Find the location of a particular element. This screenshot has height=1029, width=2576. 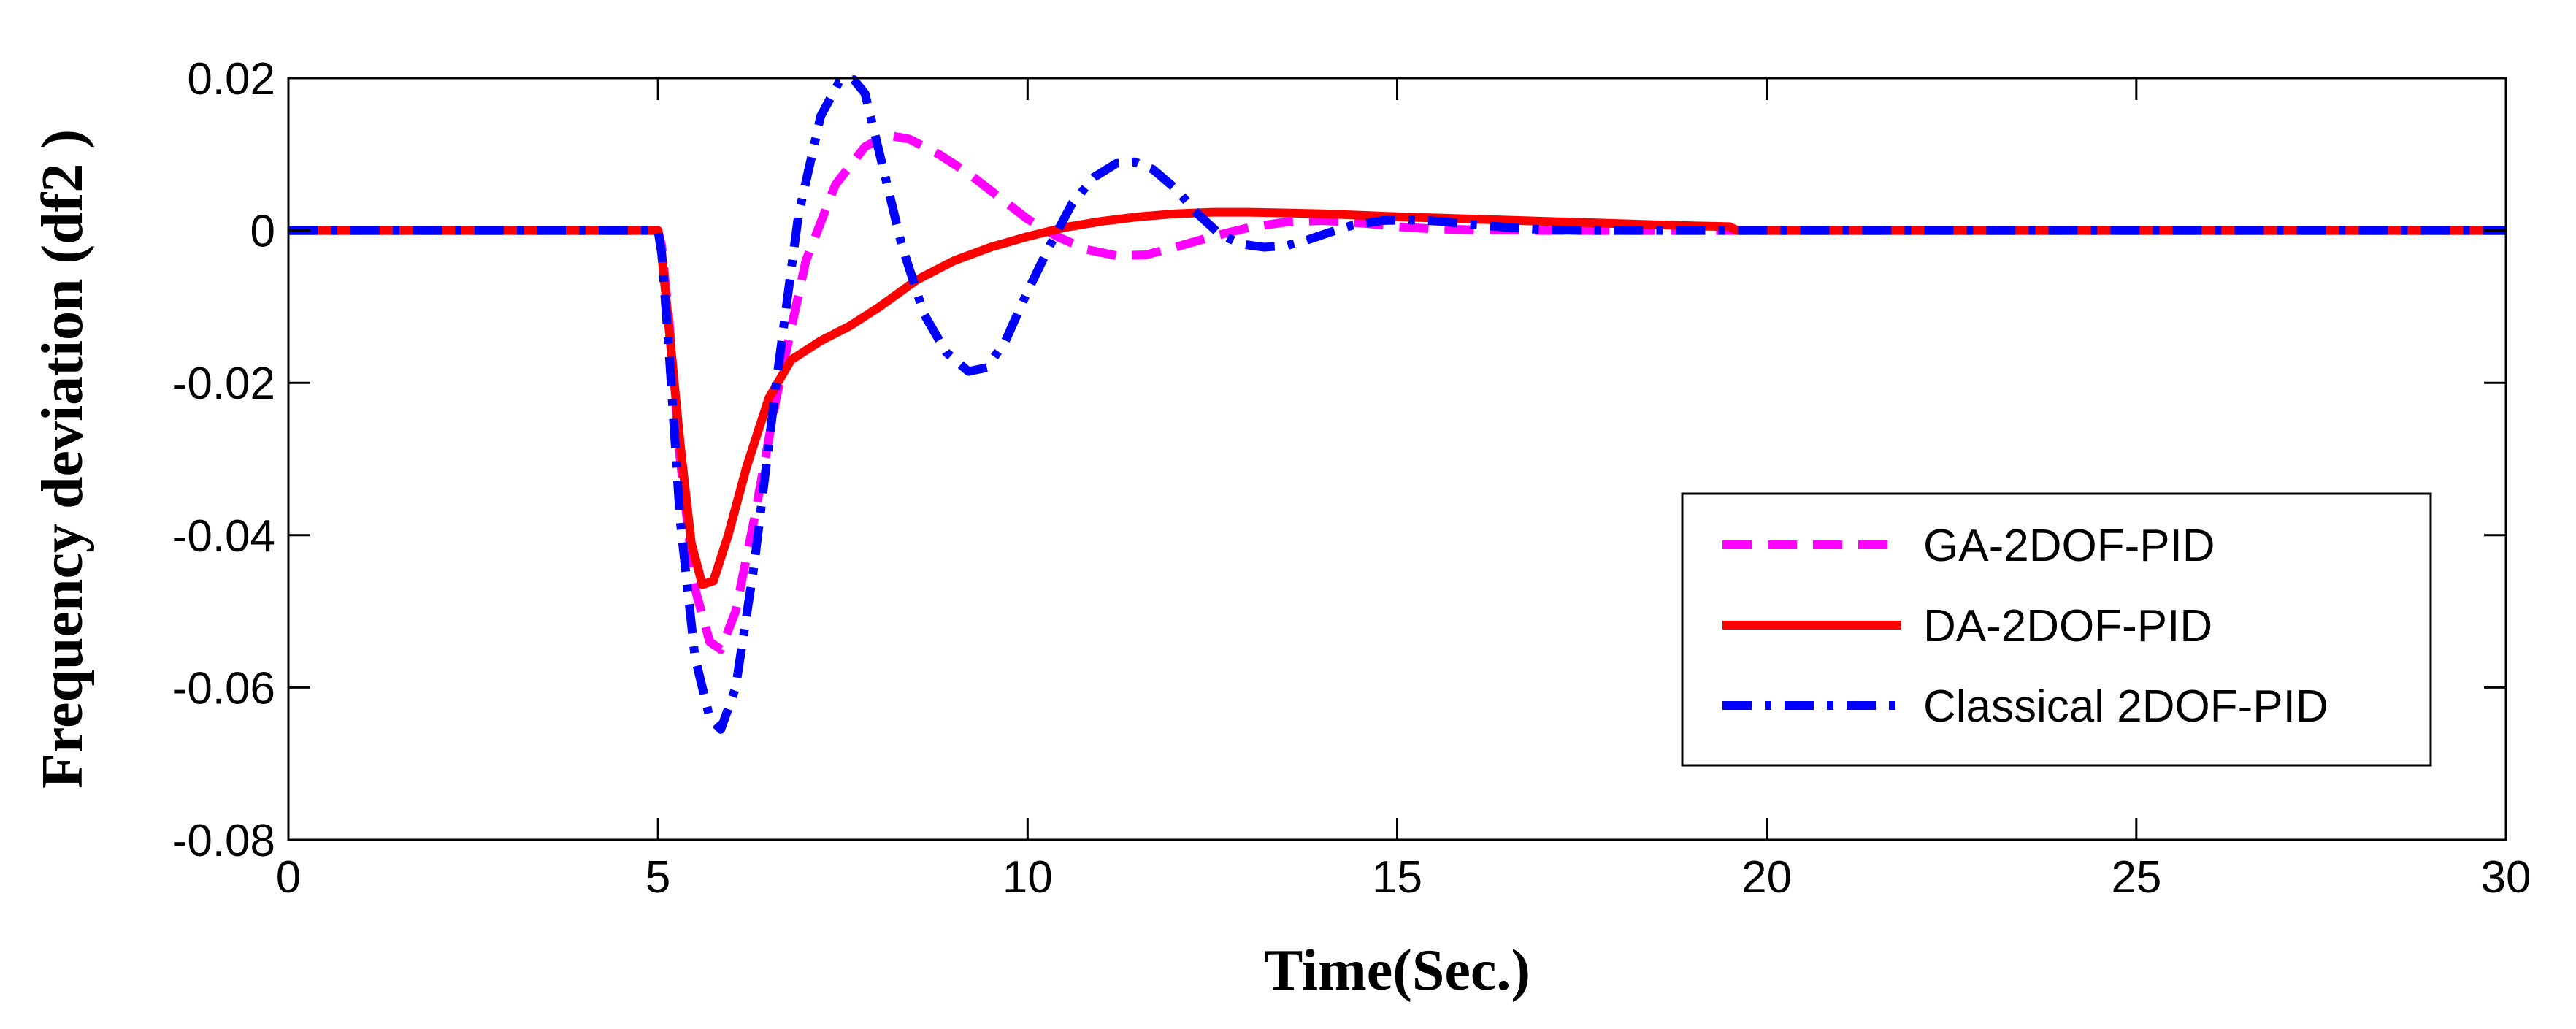

y-tick-label: -0.02 is located at coordinates (224, 384).